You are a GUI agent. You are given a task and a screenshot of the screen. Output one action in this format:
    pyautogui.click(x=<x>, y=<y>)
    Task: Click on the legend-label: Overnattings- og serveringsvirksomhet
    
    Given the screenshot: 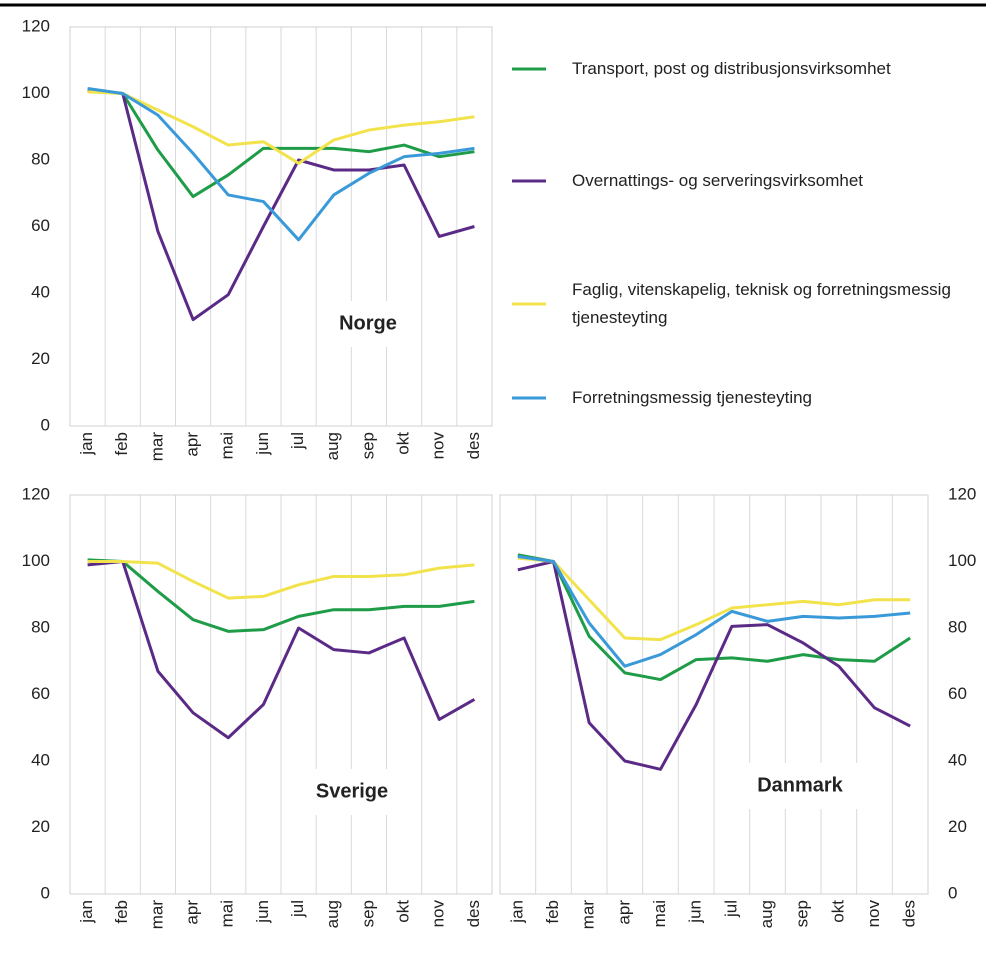 What is the action you would take?
    pyautogui.click(x=718, y=180)
    